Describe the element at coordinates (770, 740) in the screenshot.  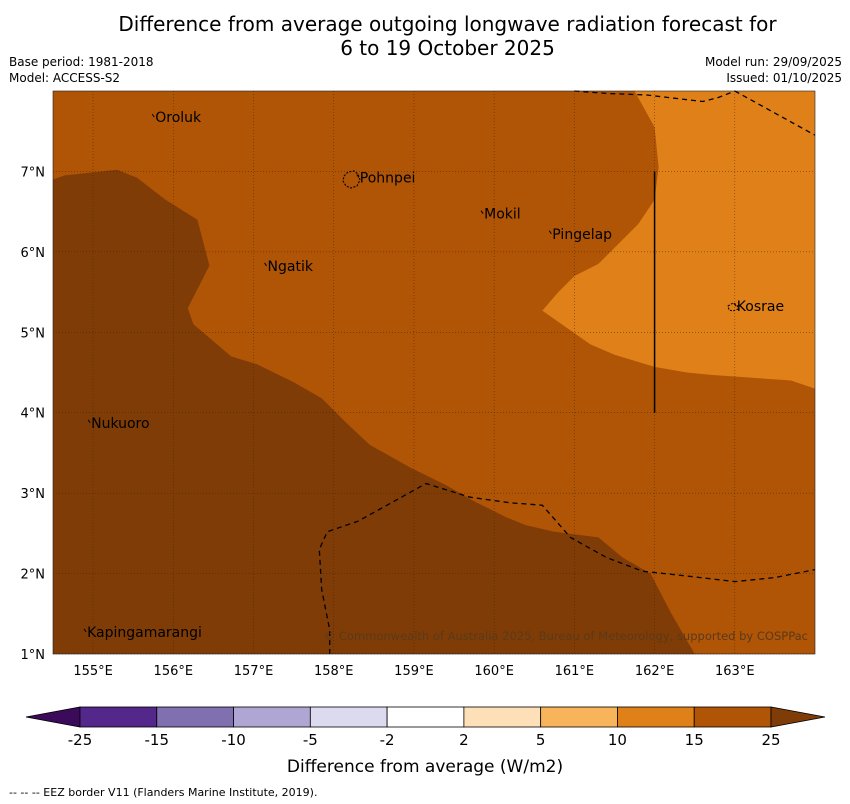
I see `colorbar-tick-label: 25` at that location.